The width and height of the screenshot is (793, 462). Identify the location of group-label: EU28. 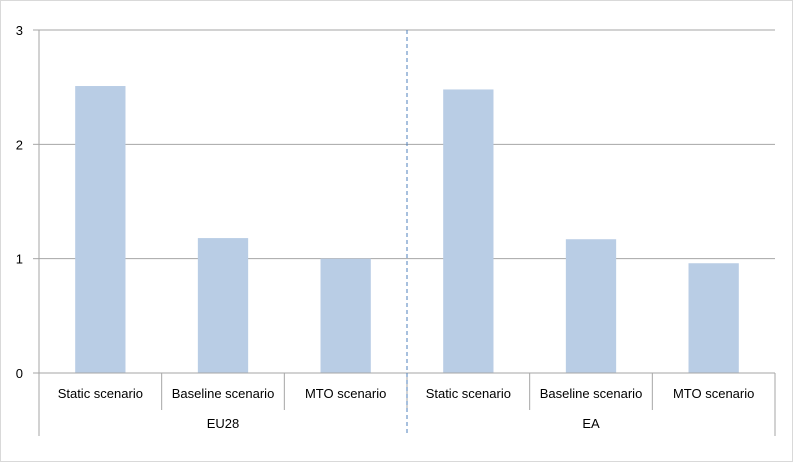
(223, 423).